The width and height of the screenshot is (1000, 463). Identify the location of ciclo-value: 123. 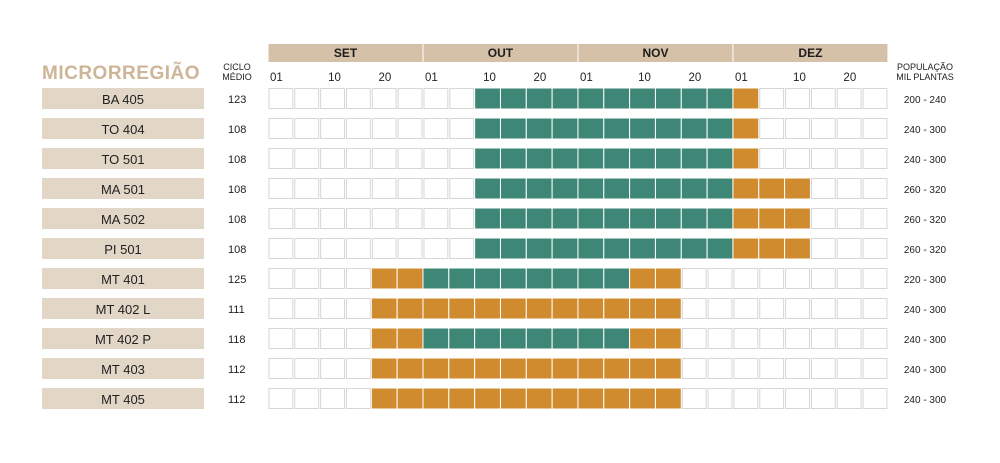
(237, 100).